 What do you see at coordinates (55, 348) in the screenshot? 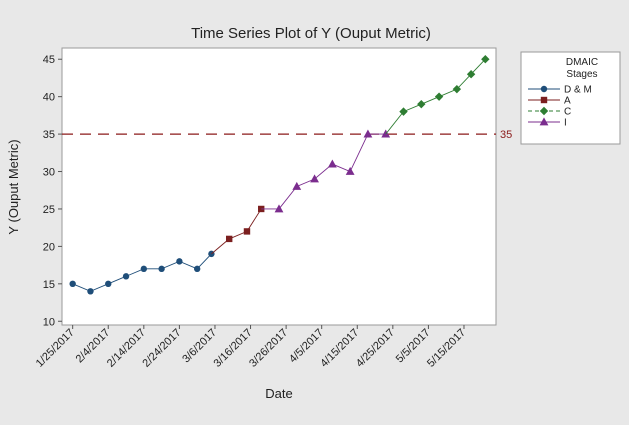
I see `x-tick-label: 1/25/2017` at bounding box center [55, 348].